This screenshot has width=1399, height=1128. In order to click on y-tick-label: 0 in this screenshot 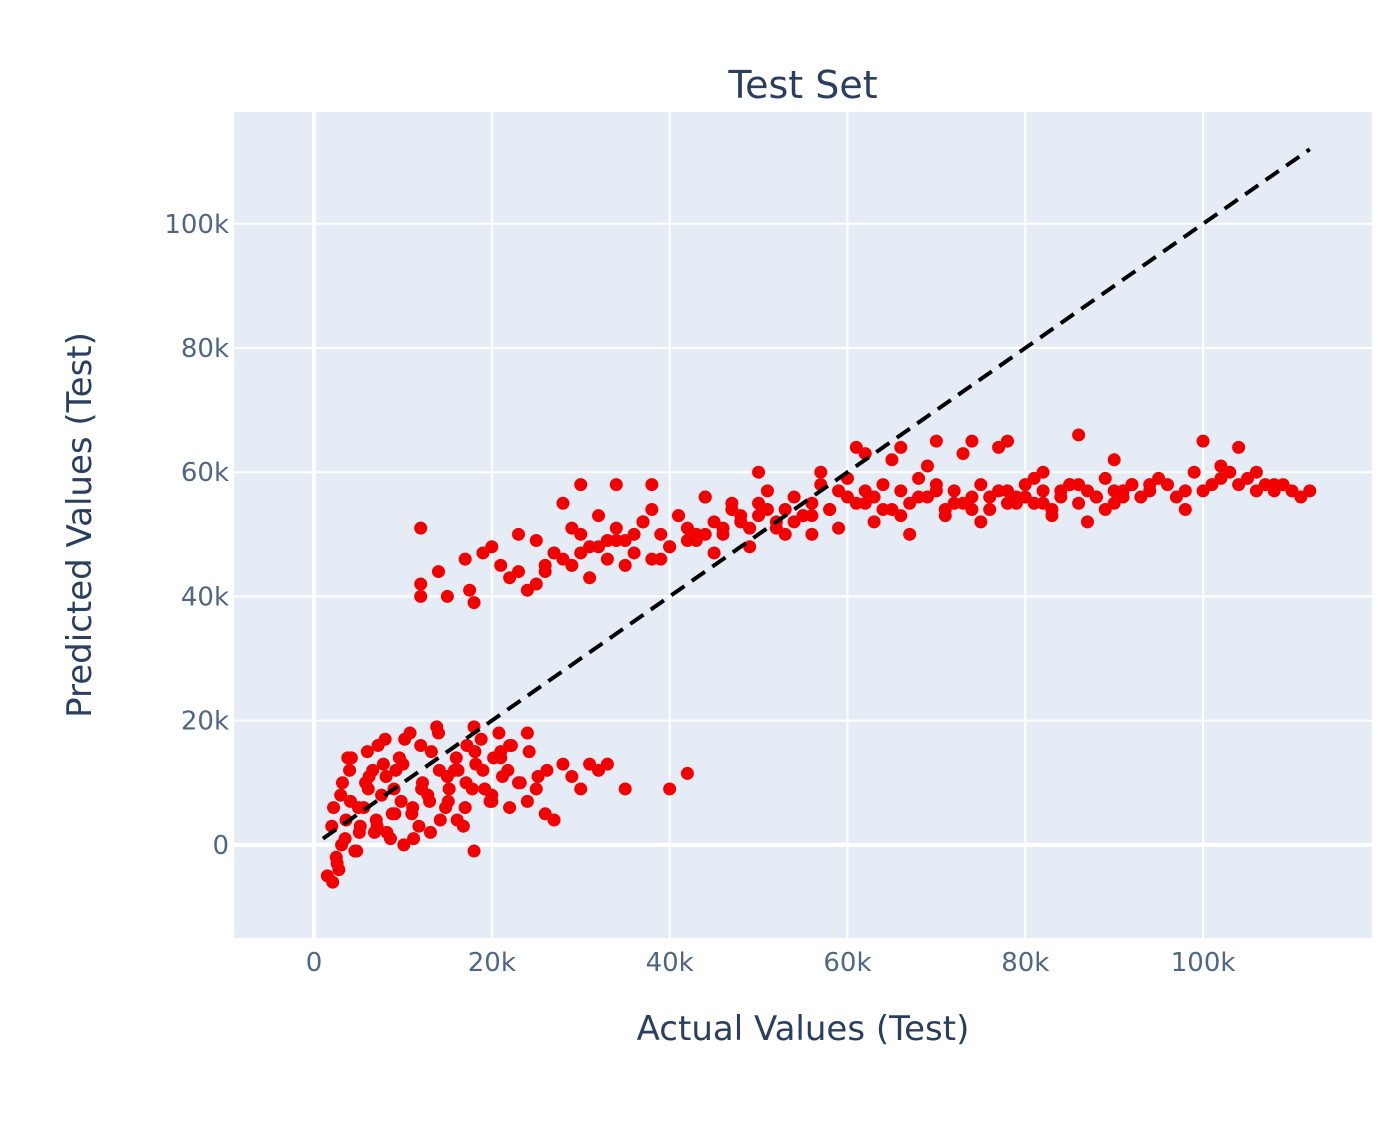, I will do `click(220, 846)`.